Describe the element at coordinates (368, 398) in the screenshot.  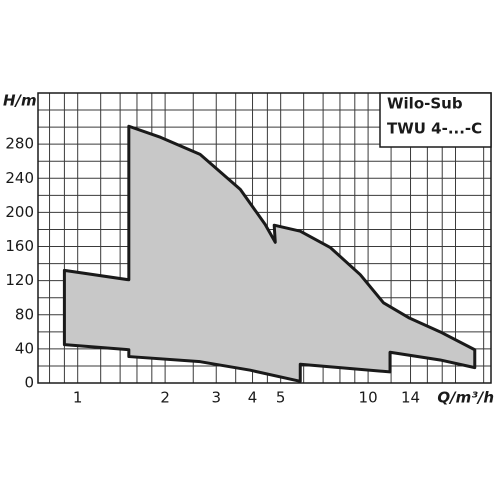
I see `x-tick-label: 10` at that location.